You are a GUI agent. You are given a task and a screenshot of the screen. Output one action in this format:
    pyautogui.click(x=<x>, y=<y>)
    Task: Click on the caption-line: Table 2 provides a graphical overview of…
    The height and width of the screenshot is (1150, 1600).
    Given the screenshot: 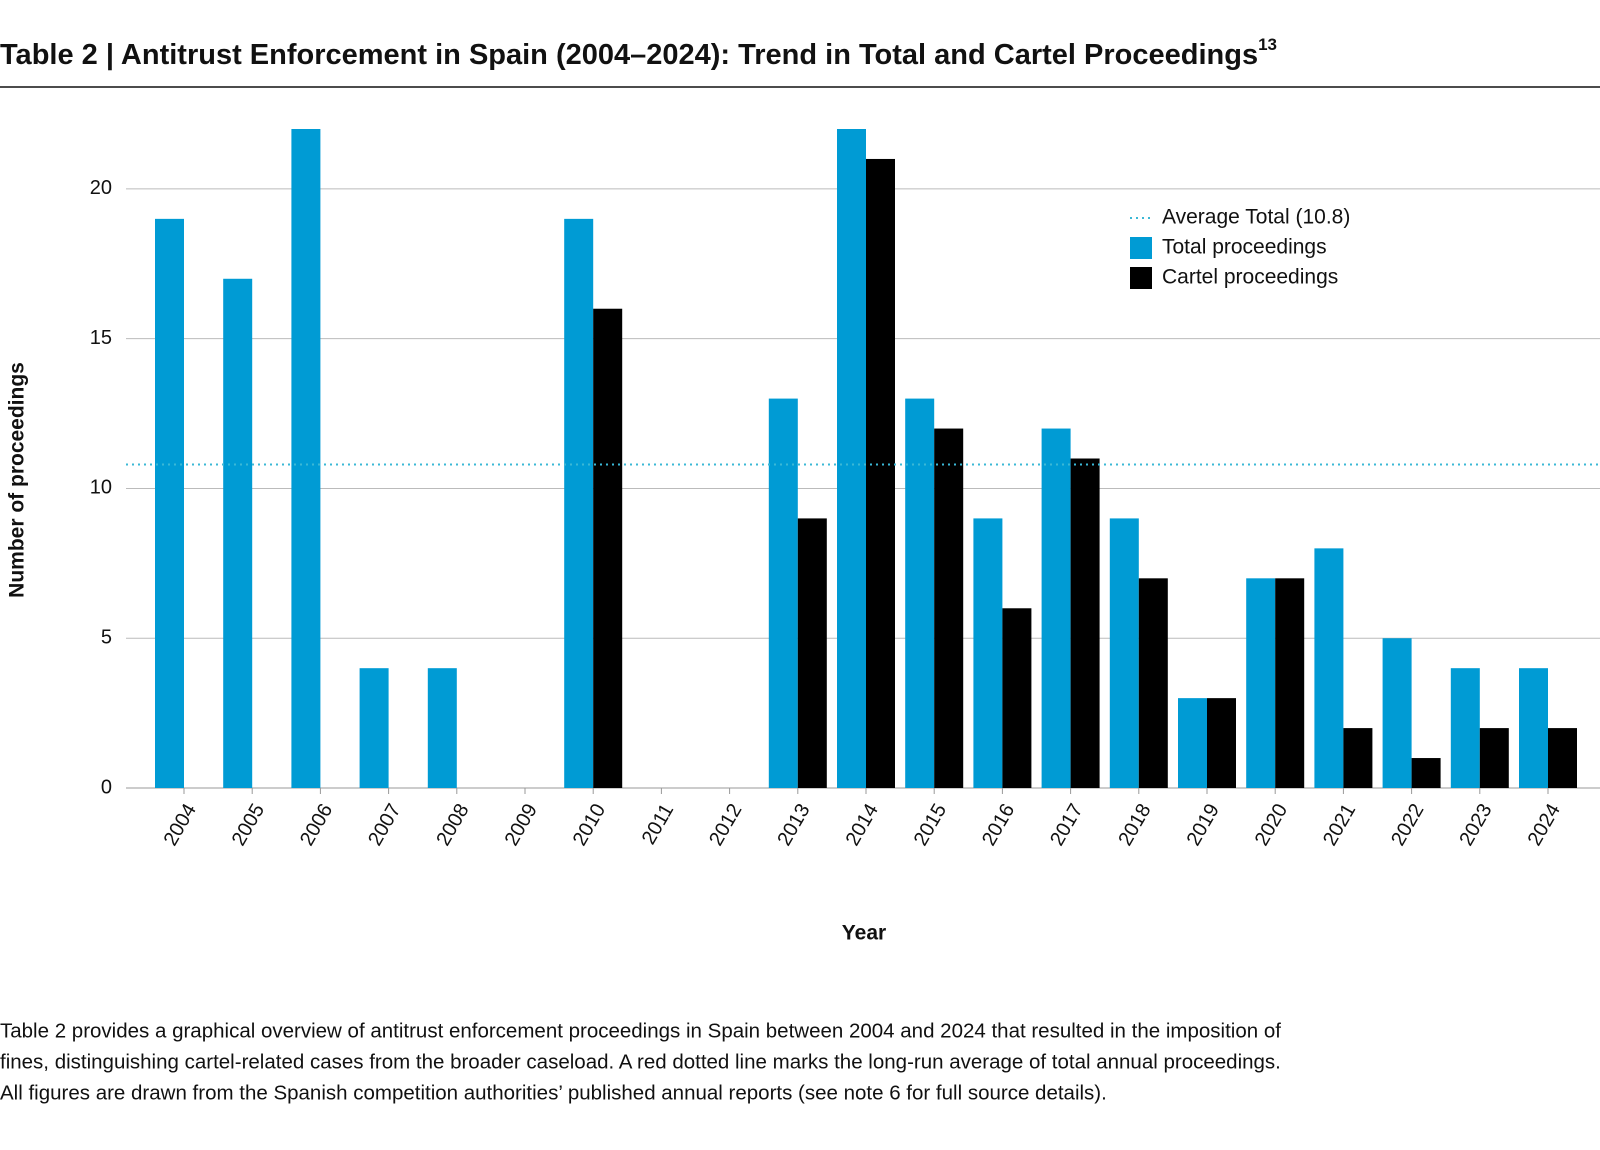 What is the action you would take?
    pyautogui.click(x=640, y=1030)
    